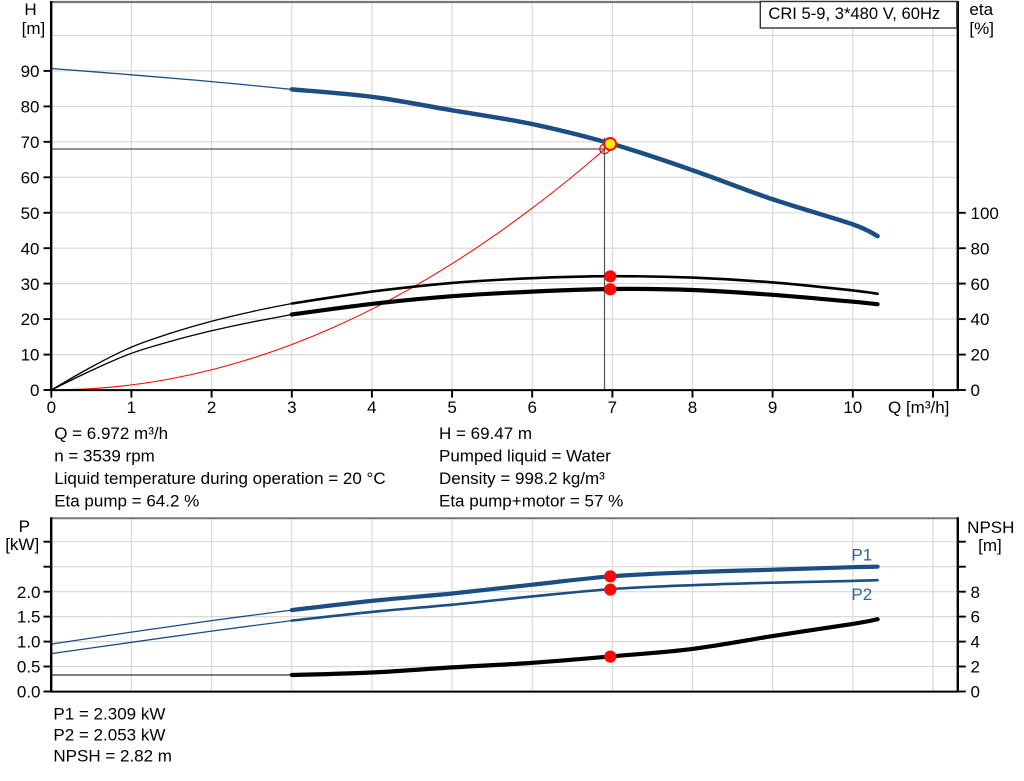 Image resolution: width=1024 pixels, height=781 pixels. I want to click on svg-text: P2 = 2.053 kW, so click(109, 735).